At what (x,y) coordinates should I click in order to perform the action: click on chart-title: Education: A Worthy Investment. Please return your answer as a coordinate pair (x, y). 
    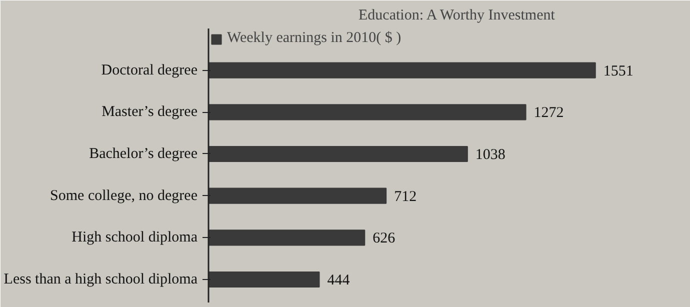
    Looking at the image, I should click on (457, 16).